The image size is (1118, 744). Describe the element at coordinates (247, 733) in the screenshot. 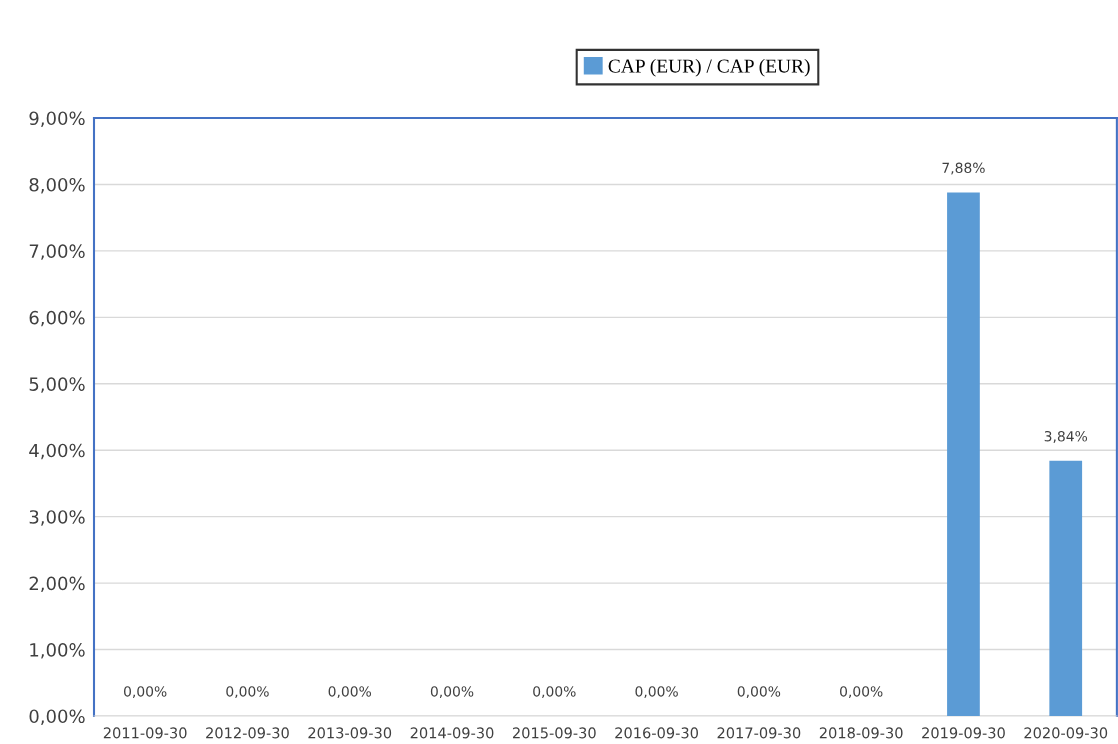

I see `x-tick-label: 2012-09-30` at that location.